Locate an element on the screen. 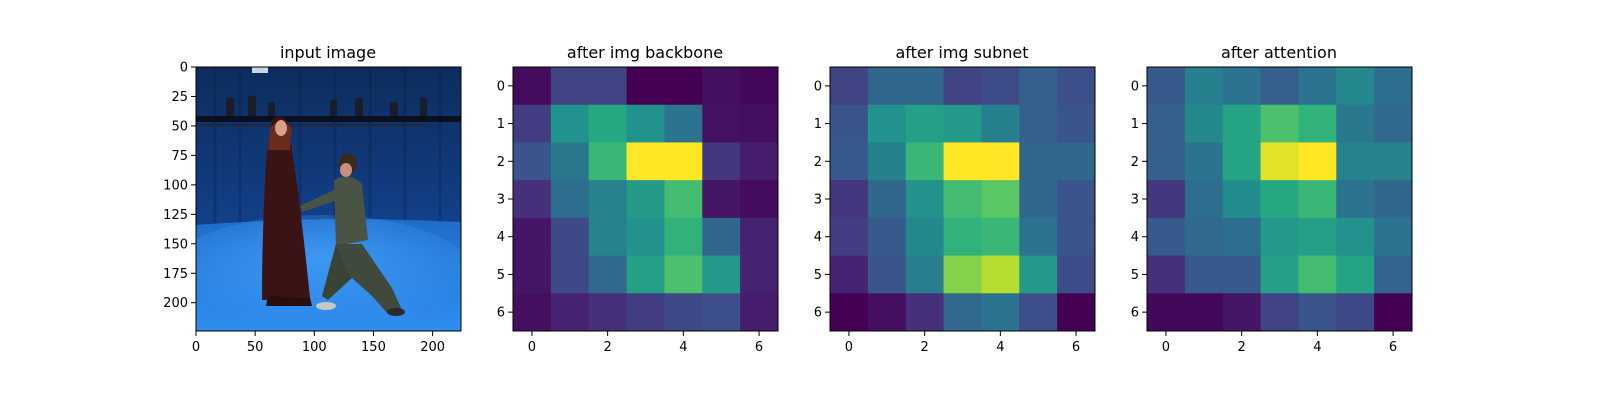 The width and height of the screenshot is (1600, 400). chart-title-after-img-subnet: after img subnet is located at coordinates (961, 52).